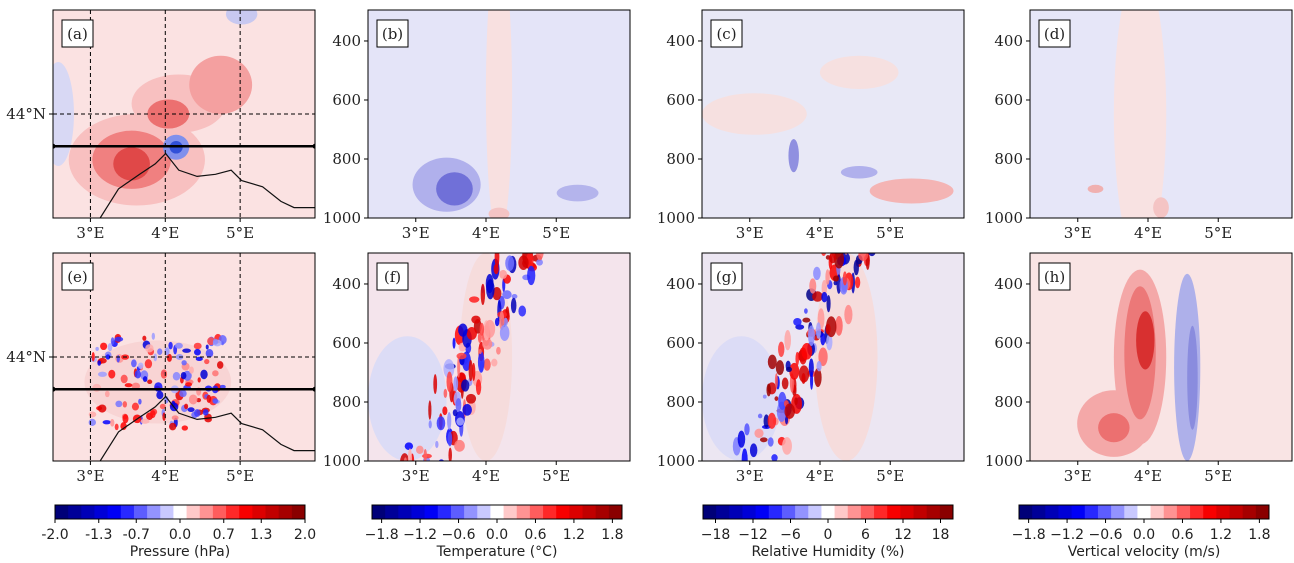 Image resolution: width=1294 pixels, height=563 pixels. Describe the element at coordinates (180, 535) in the screenshot. I see `colorbar-tick-label: 0.0` at that location.